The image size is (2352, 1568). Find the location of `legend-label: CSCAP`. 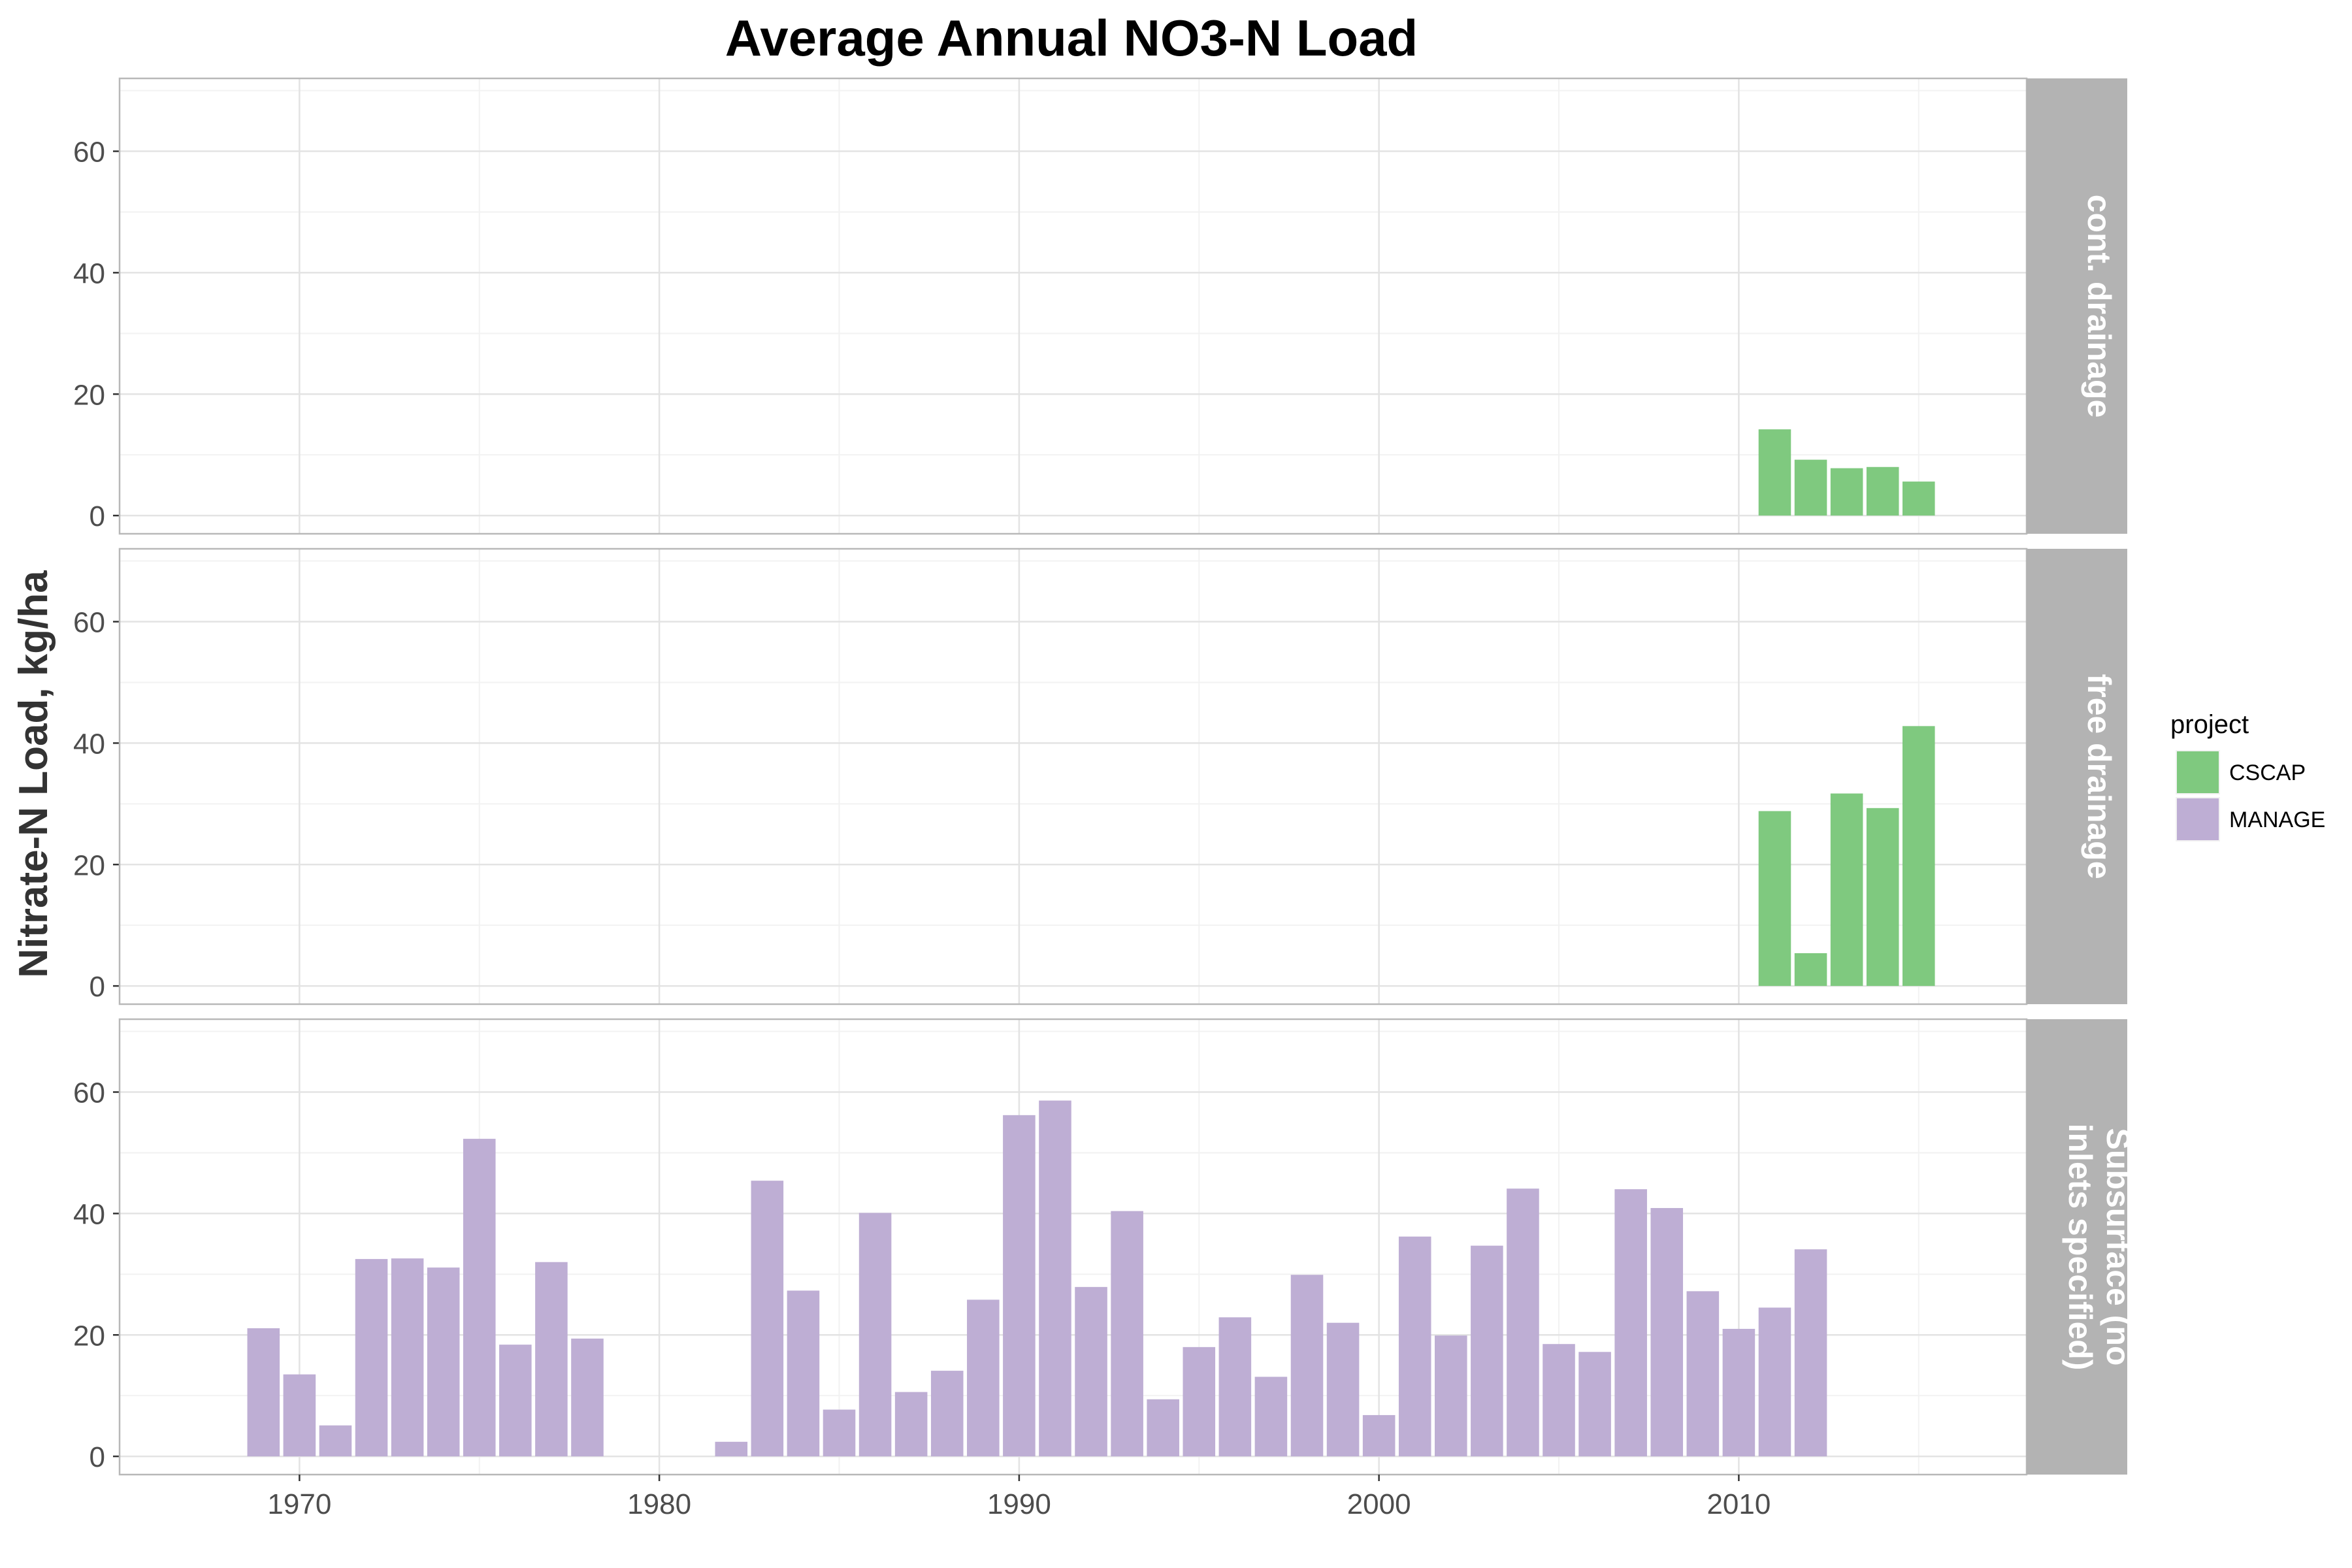

legend-label: CSCAP is located at coordinates (2267, 772).